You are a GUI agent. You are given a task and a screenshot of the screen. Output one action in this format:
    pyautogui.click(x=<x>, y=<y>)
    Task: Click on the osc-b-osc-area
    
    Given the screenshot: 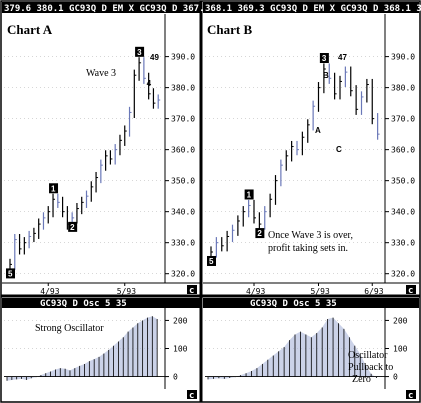 What is the action you would take?
    pyautogui.click(x=292, y=348)
    